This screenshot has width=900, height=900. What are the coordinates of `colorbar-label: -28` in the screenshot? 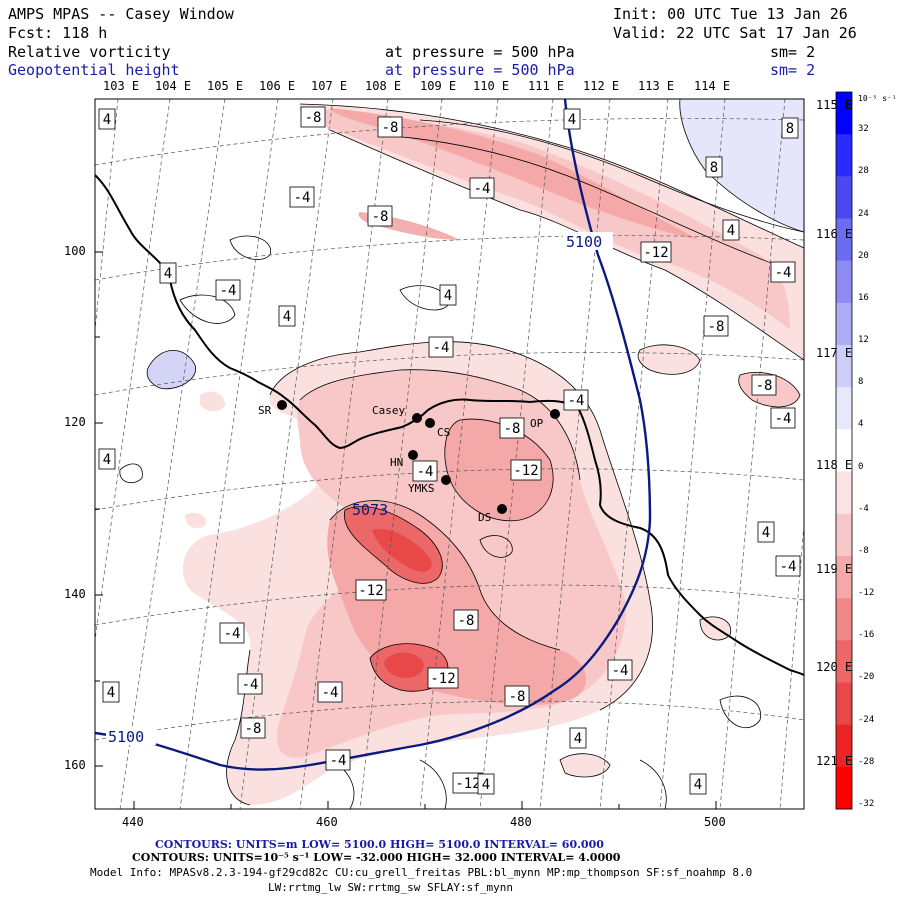 It's located at (866, 761).